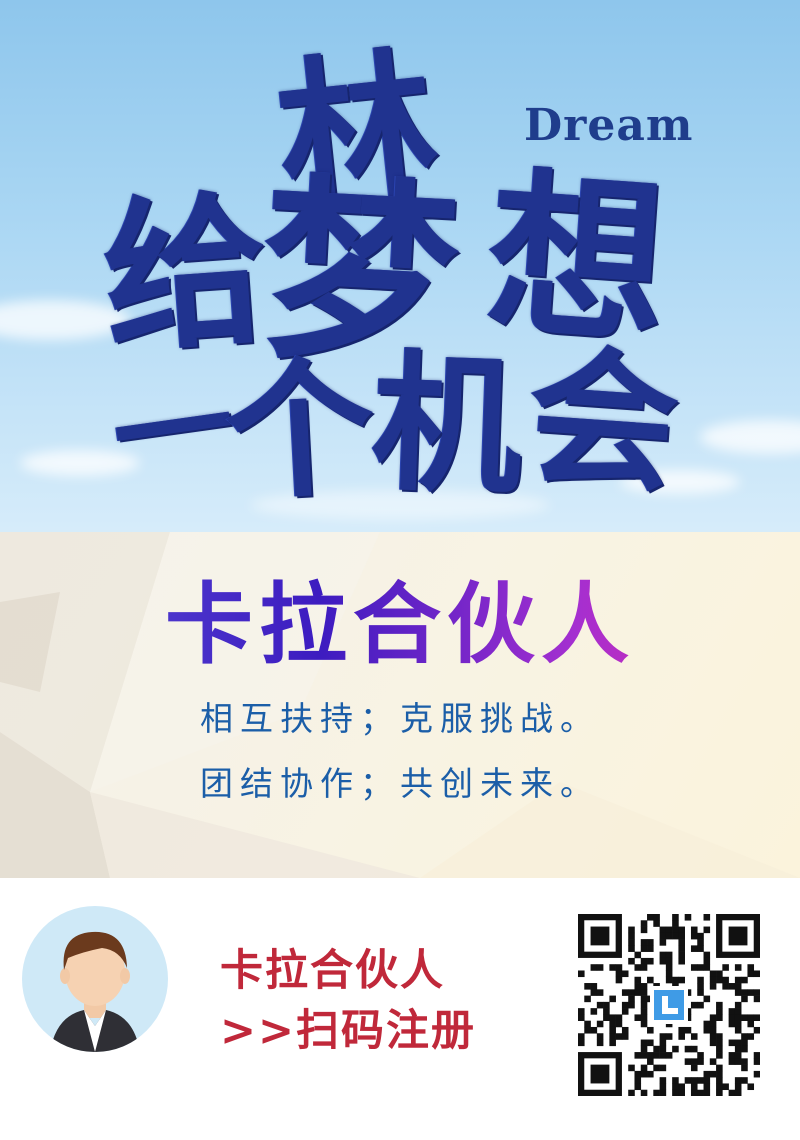  I want to click on scan-register-link: >>扫码注册, so click(348, 1031).